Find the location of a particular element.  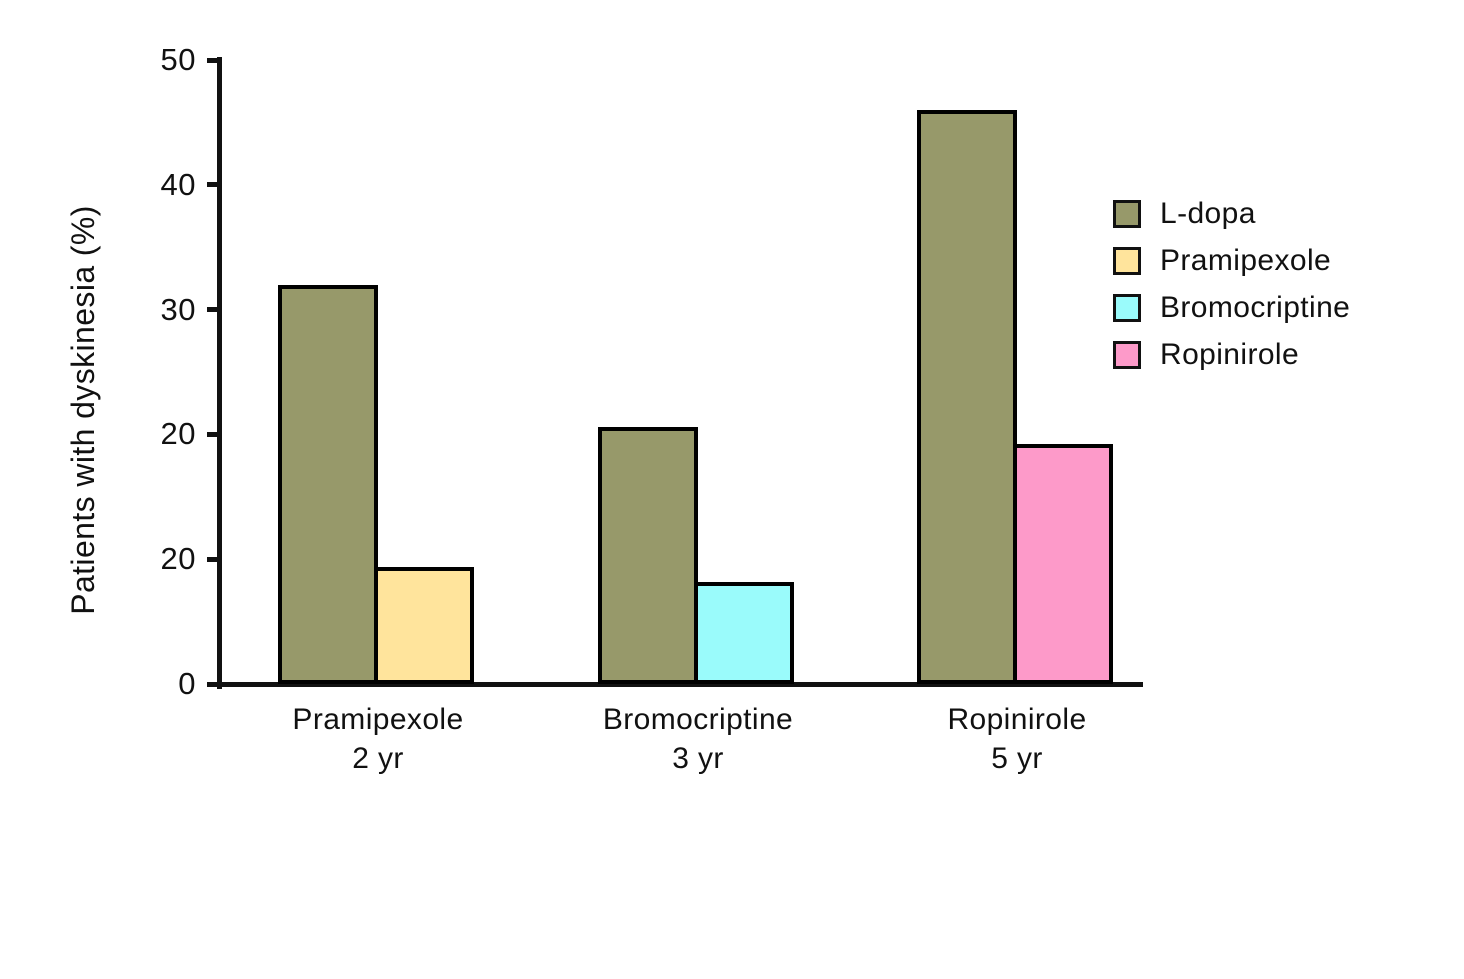

legend-label: Bromocriptine is located at coordinates (1255, 307).